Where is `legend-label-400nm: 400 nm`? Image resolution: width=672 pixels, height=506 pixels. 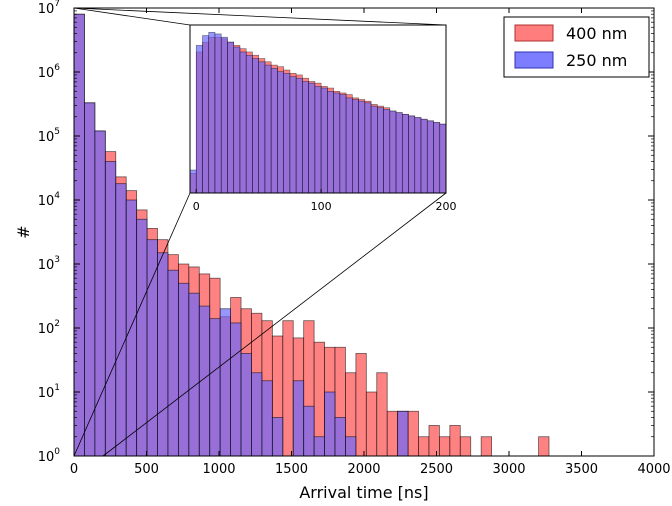 legend-label-400nm: 400 nm is located at coordinates (596, 33).